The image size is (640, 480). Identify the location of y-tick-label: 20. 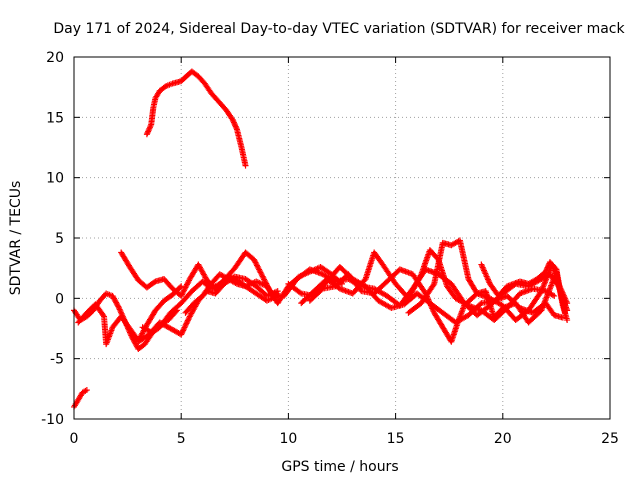
(55, 58).